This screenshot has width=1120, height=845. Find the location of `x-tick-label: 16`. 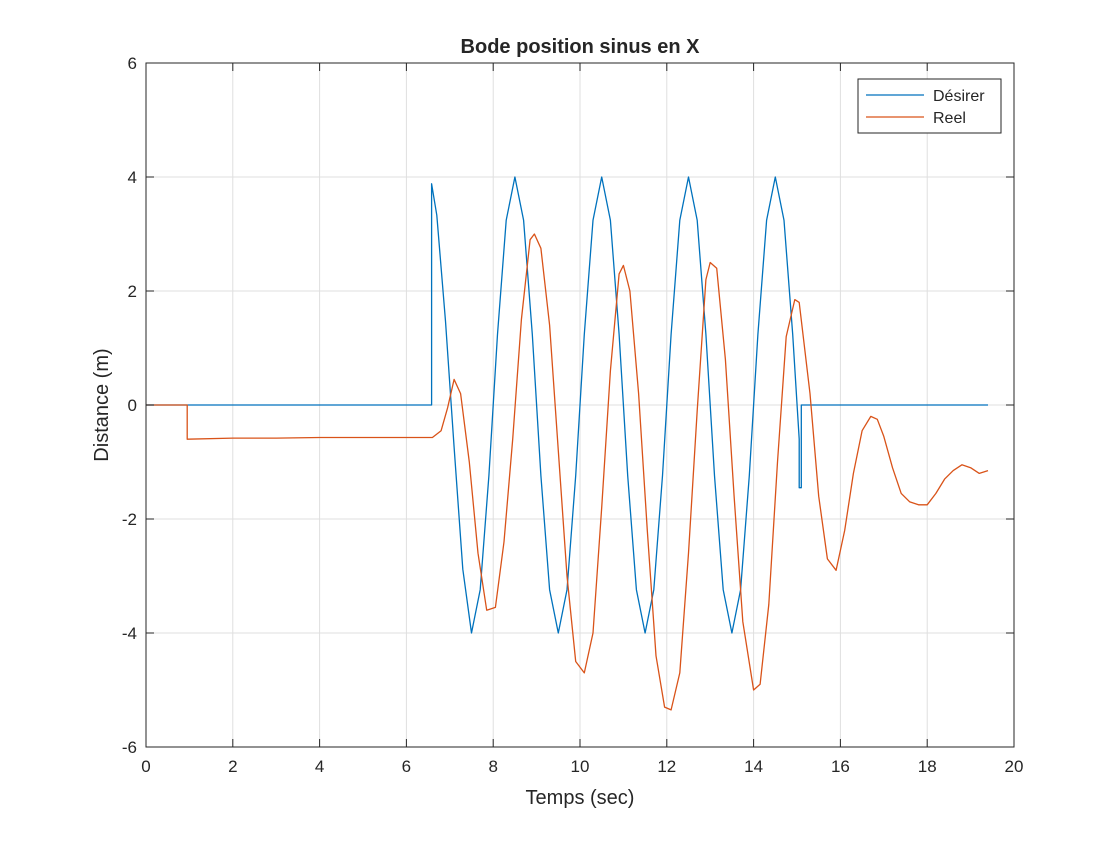

x-tick-label: 16 is located at coordinates (840, 766).